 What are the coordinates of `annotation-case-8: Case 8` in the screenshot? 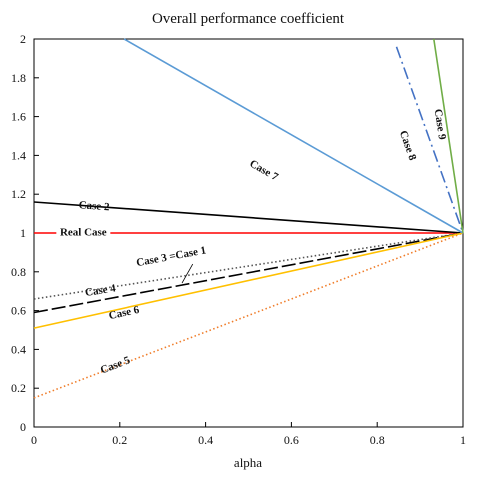 It's located at (408, 146).